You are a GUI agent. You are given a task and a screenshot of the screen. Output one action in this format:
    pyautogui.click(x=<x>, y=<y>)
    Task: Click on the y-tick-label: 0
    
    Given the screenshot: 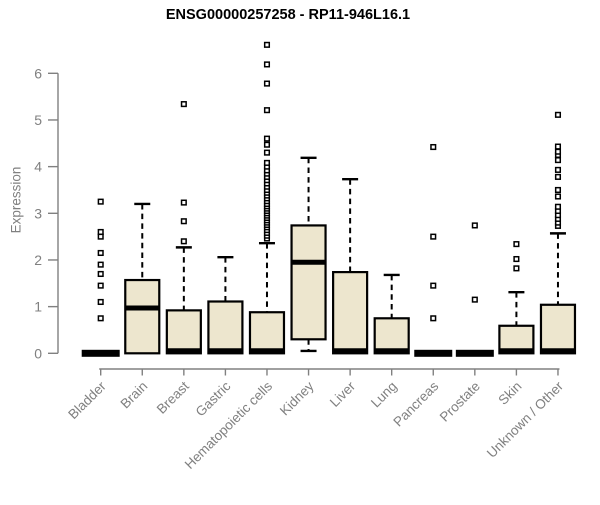 What is the action you would take?
    pyautogui.click(x=38, y=353)
    